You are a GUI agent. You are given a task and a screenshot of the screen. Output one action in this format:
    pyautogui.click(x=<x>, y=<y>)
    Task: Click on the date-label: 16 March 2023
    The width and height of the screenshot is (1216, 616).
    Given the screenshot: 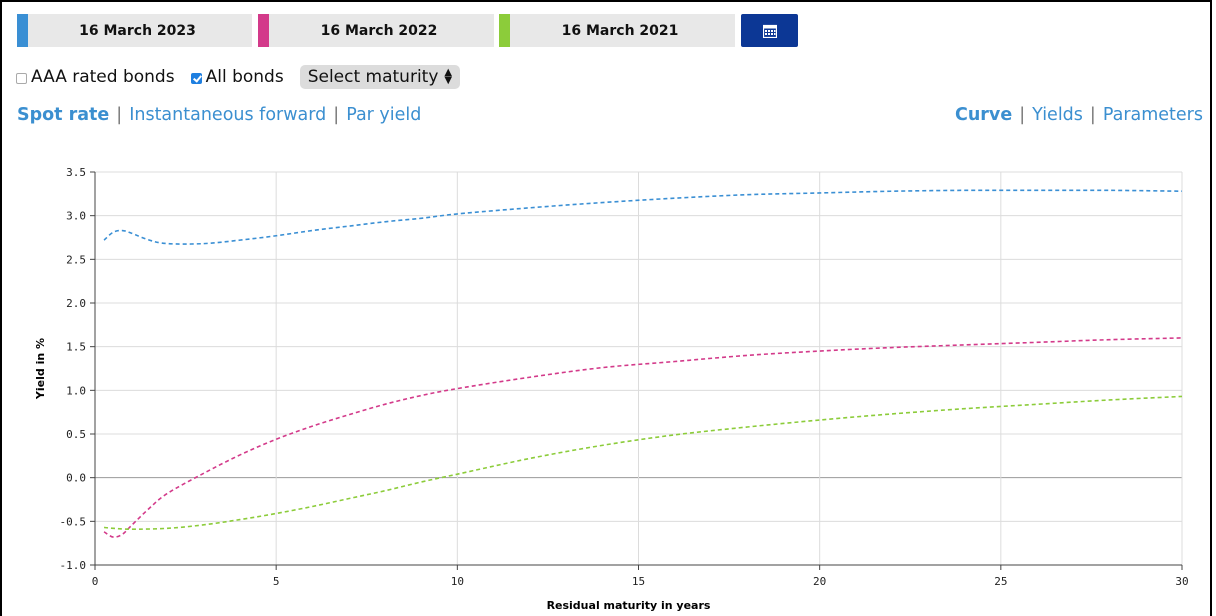 What is the action you would take?
    pyautogui.click(x=137, y=30)
    